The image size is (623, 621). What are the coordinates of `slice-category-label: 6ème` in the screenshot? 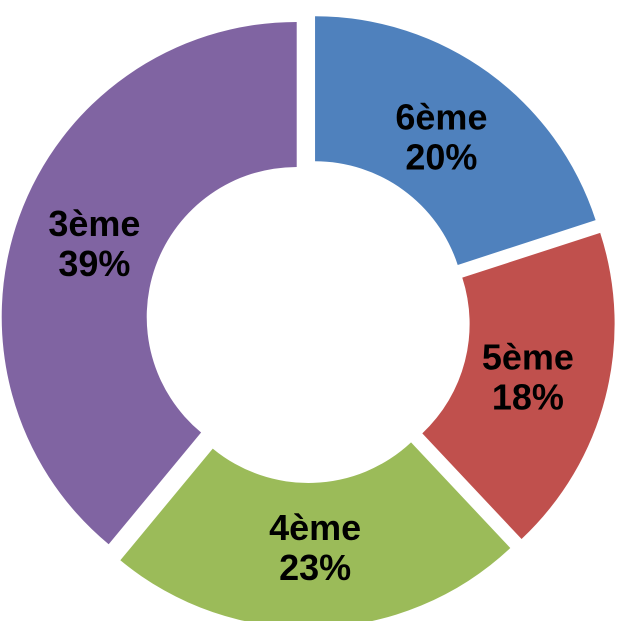 It's located at (441, 116).